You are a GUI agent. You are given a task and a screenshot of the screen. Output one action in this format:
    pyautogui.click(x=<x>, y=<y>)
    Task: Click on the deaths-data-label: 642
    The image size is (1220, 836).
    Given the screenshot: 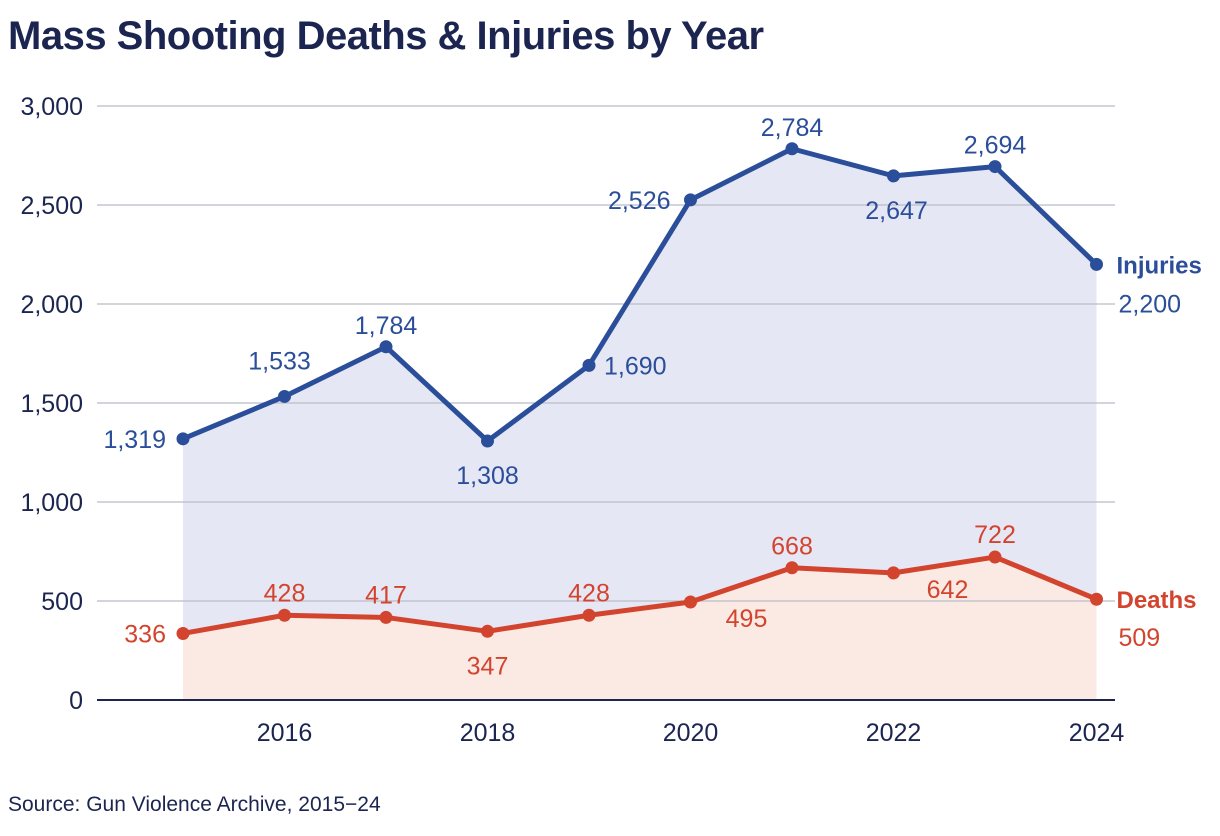 What is the action you would take?
    pyautogui.click(x=948, y=590)
    